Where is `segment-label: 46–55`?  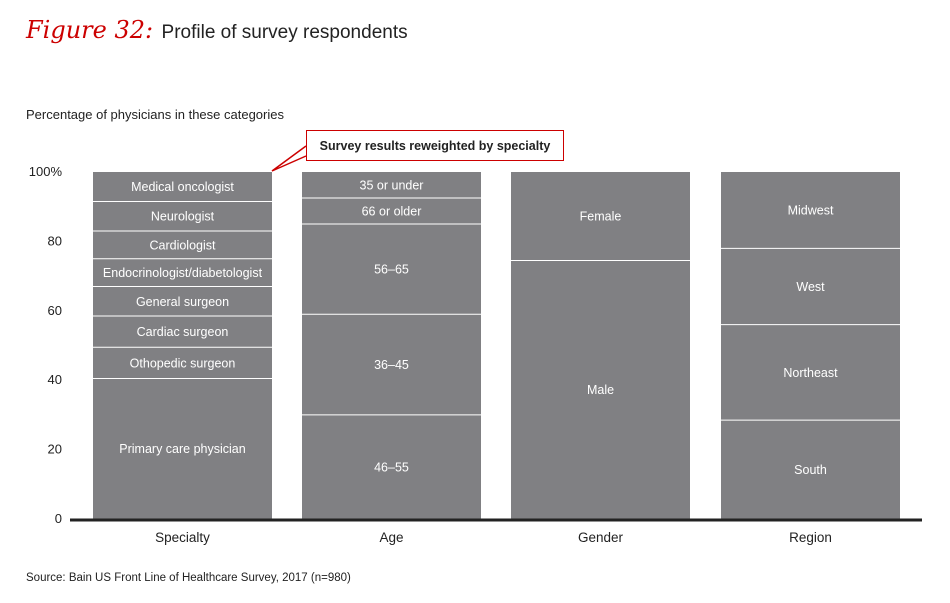 segment-label: 46–55 is located at coordinates (391, 467).